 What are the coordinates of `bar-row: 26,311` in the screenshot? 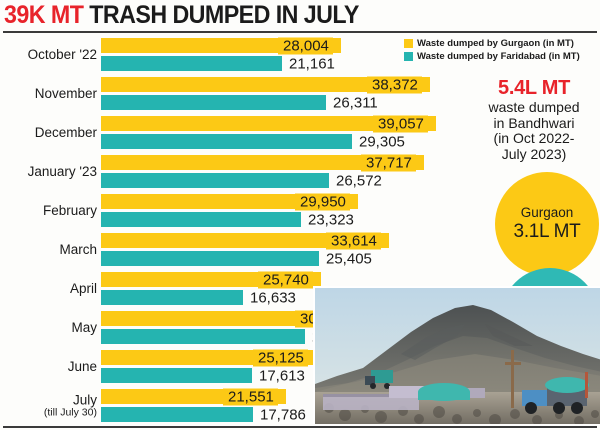 It's located at (258, 102).